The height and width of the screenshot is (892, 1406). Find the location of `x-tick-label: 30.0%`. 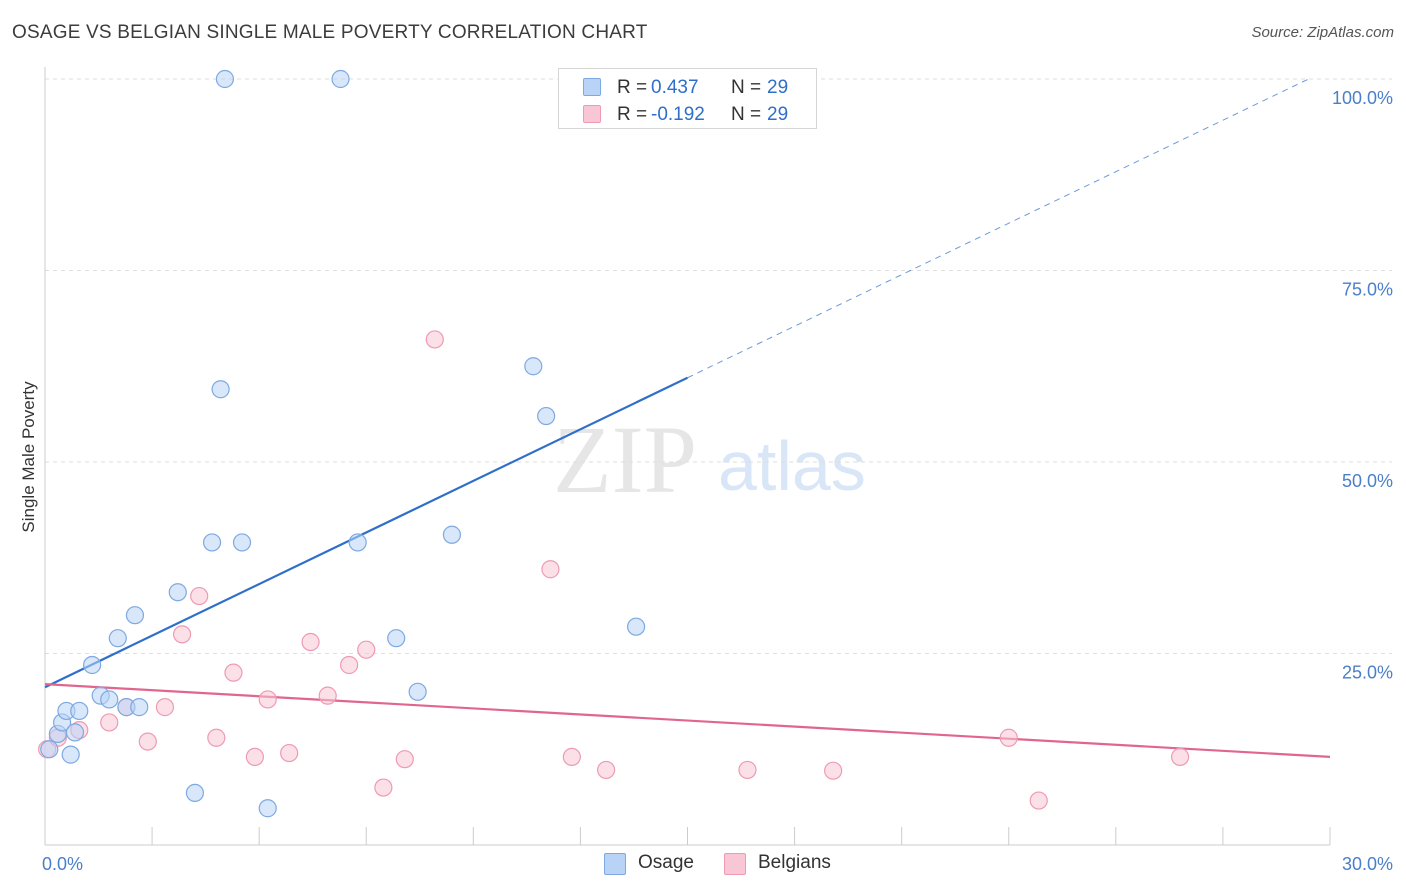

x-tick-label: 30.0% is located at coordinates (1367, 864).